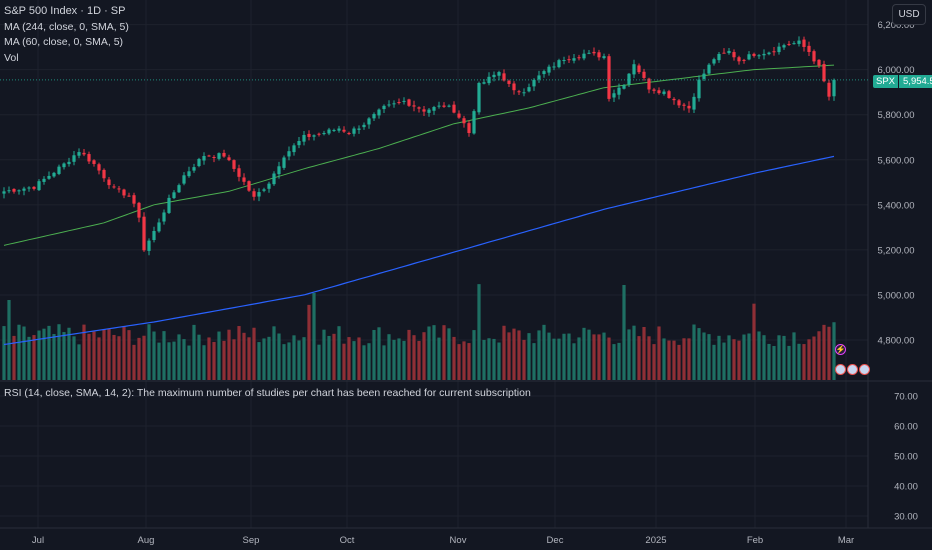  Describe the element at coordinates (64, 42) in the screenshot. I see `indicator-ma-60: MA (60, close, 0, SMA, 5)` at that location.